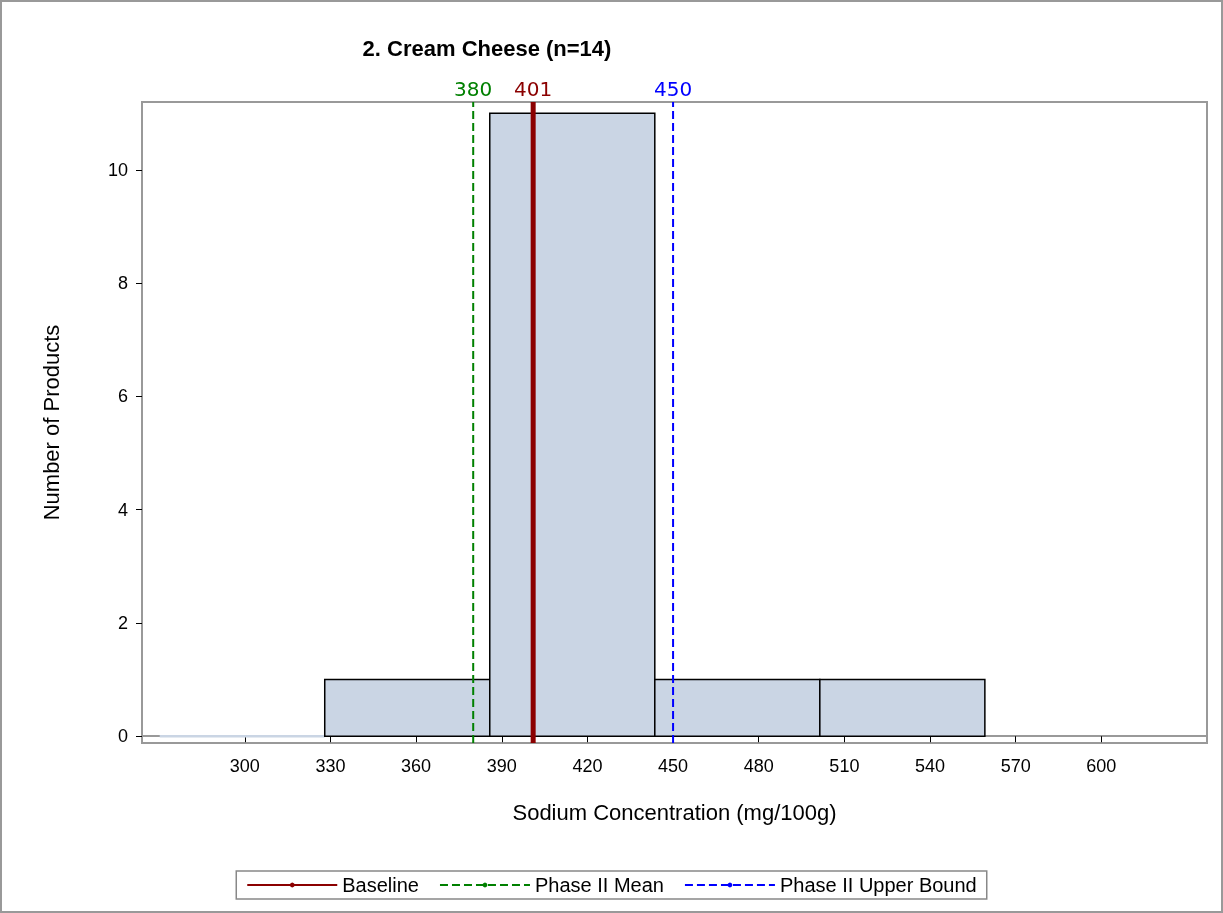 This screenshot has width=1223, height=913. What do you see at coordinates (1101, 766) in the screenshot?
I see `x-tick-label: 600` at bounding box center [1101, 766].